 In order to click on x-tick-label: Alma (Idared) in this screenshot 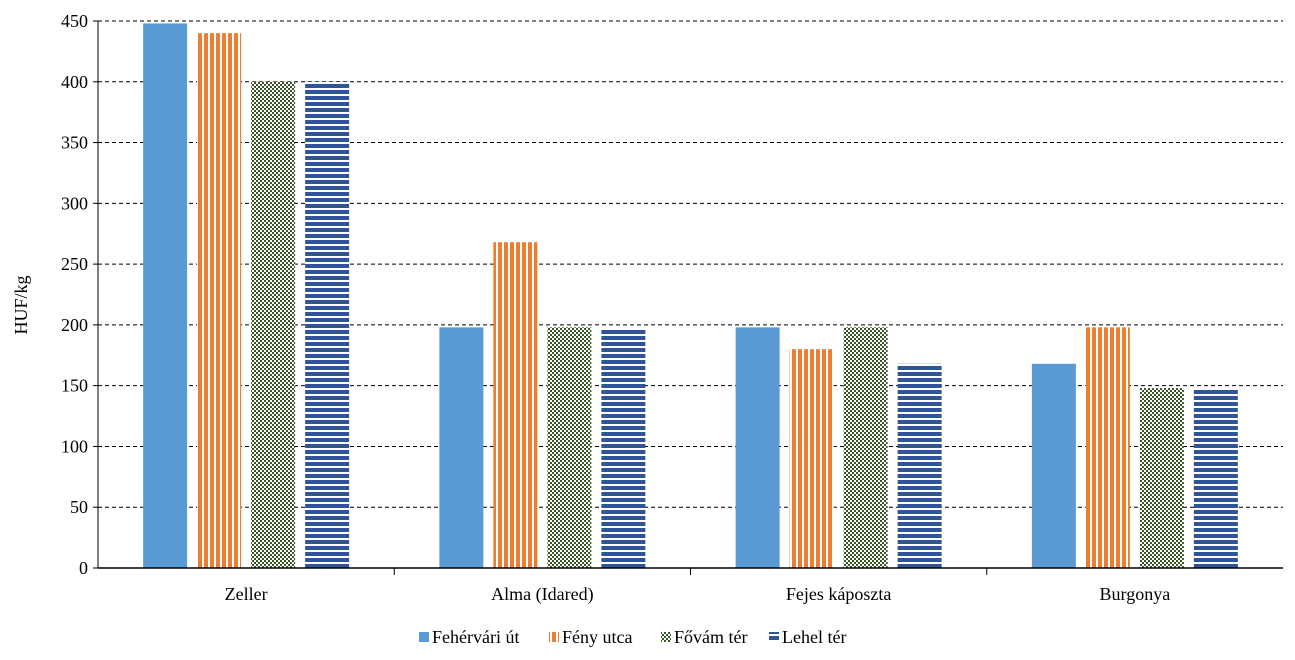, I will do `click(542, 594)`.